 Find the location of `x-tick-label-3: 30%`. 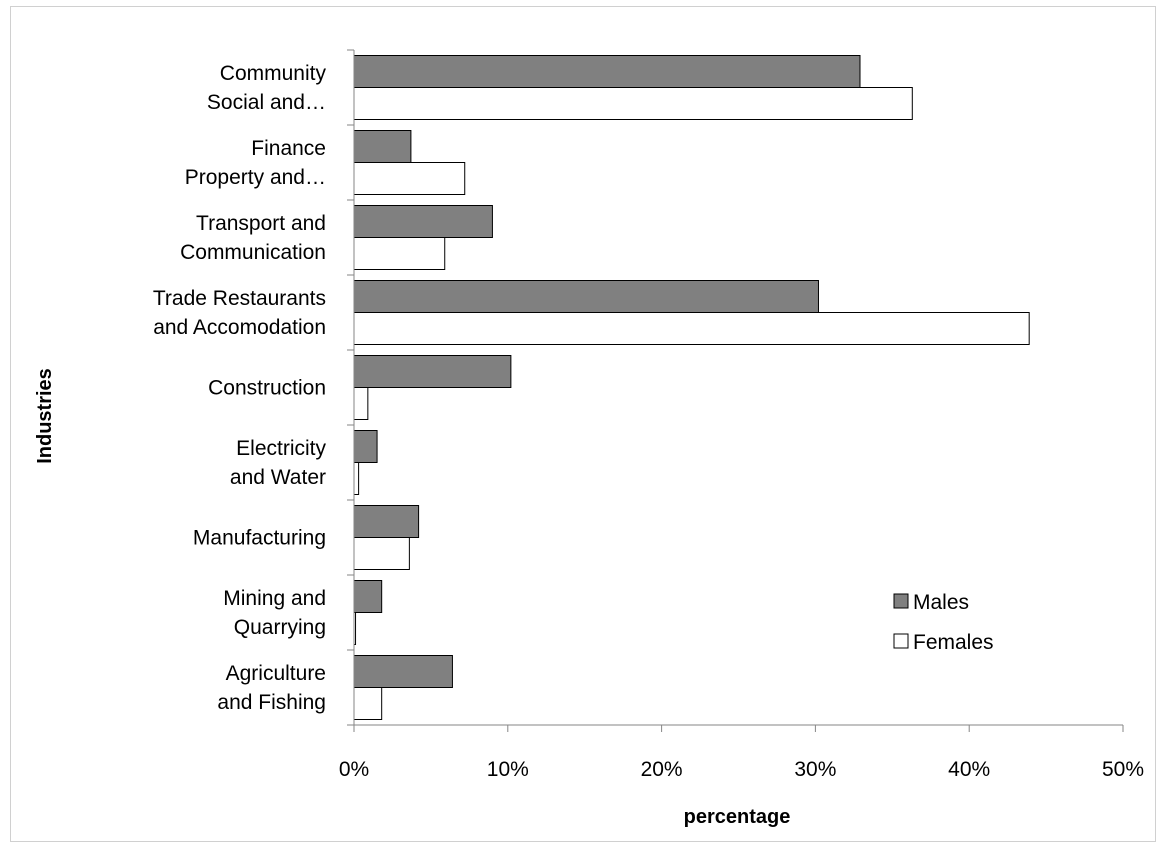

x-tick-label-3: 30% is located at coordinates (815, 769).